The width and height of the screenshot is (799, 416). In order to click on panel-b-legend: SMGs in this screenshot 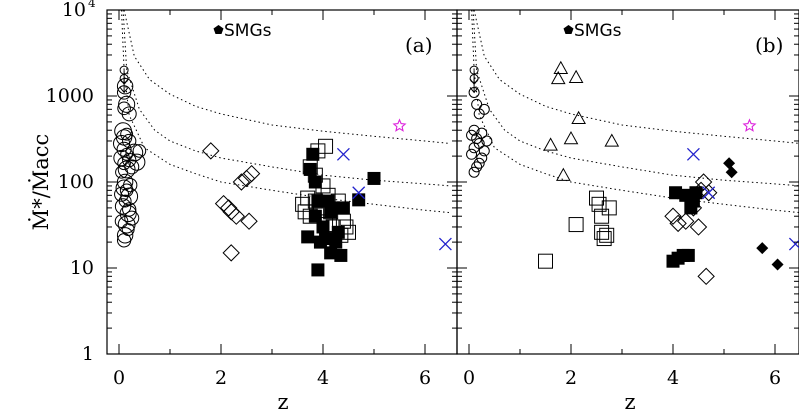, I will do `click(592, 31)`.